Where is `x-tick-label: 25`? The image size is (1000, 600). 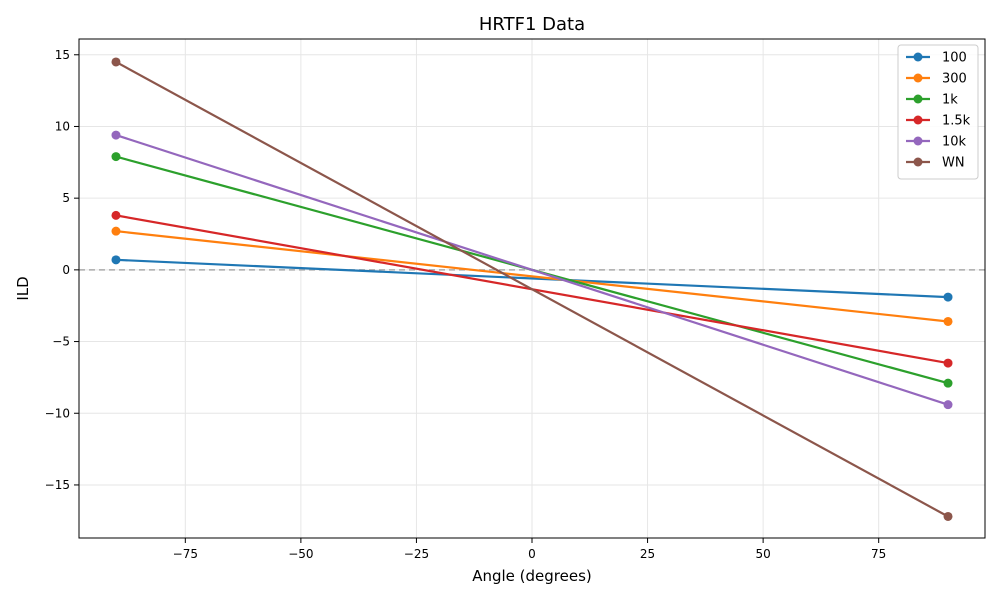 x-tick-label: 25 is located at coordinates (647, 554).